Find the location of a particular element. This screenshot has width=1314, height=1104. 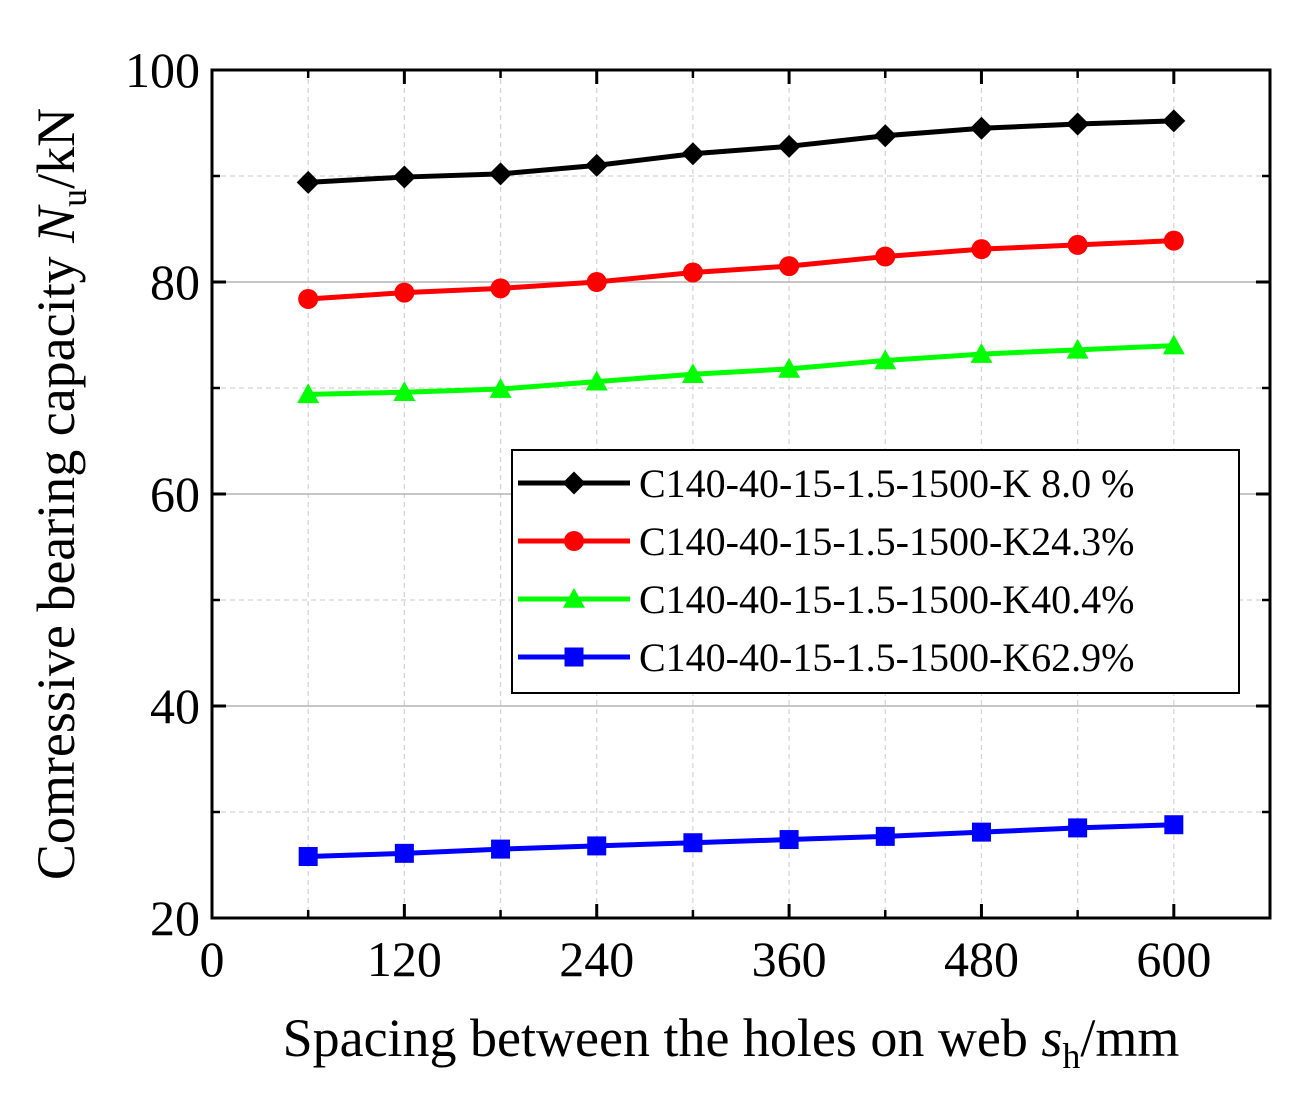

x-tick-label: 600 is located at coordinates (1173, 959).